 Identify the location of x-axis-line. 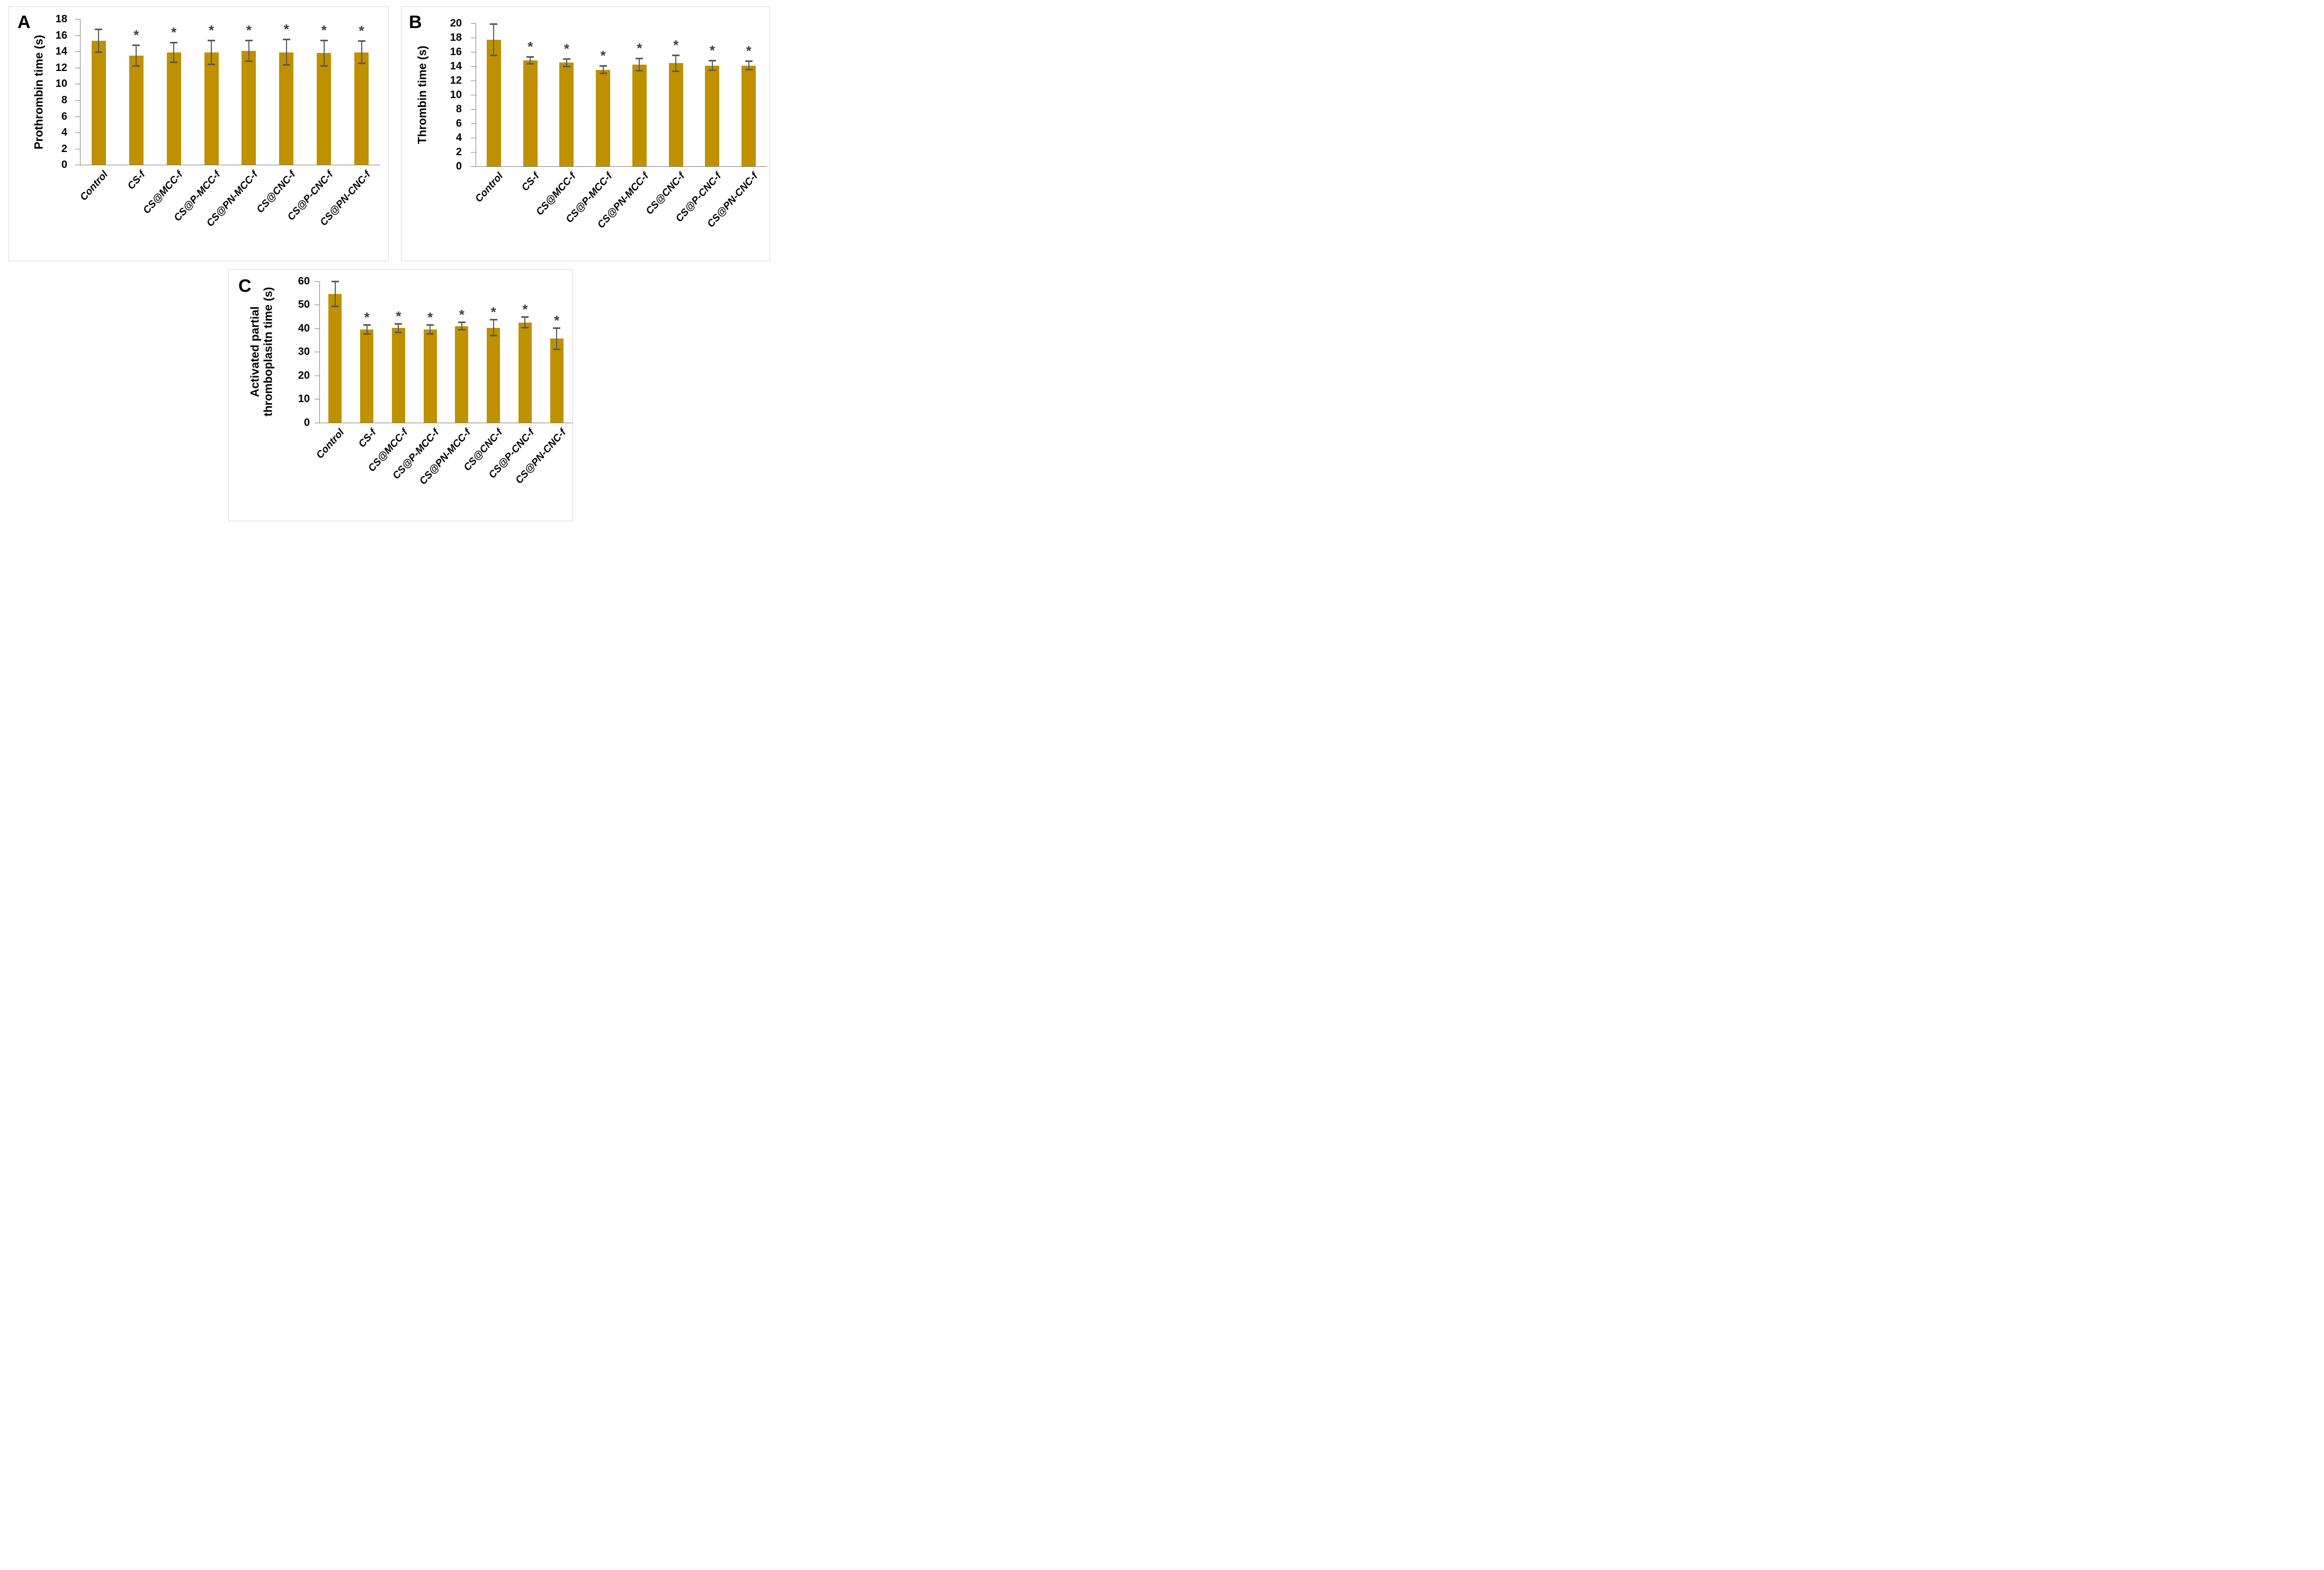
(621, 166).